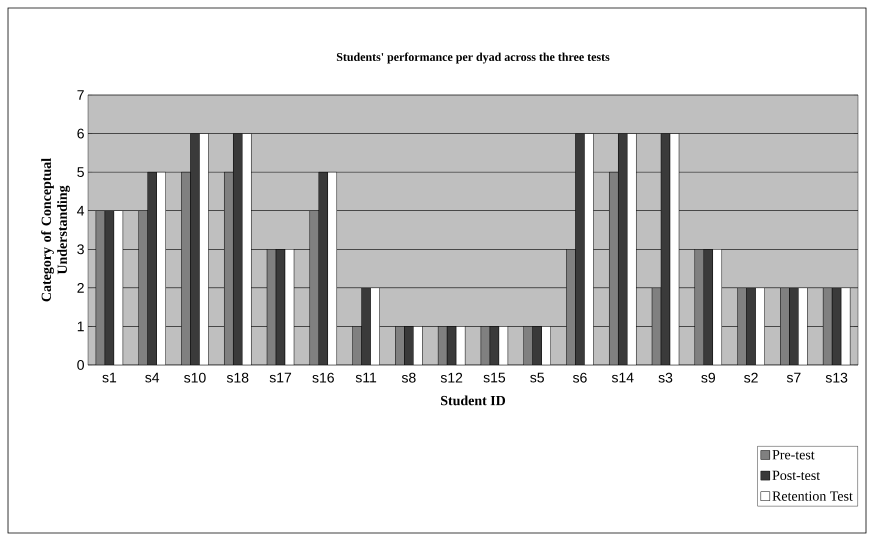 Image resolution: width=870 pixels, height=541 pixels. Describe the element at coordinates (80, 249) in the screenshot. I see `y-tick-label: 3` at that location.